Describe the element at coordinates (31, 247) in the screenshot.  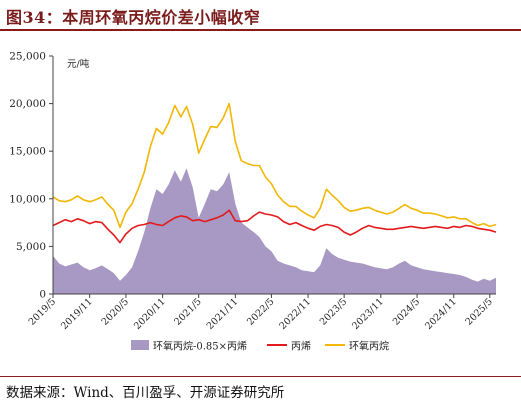
I see `y-tick-label: 5,000` at that location.